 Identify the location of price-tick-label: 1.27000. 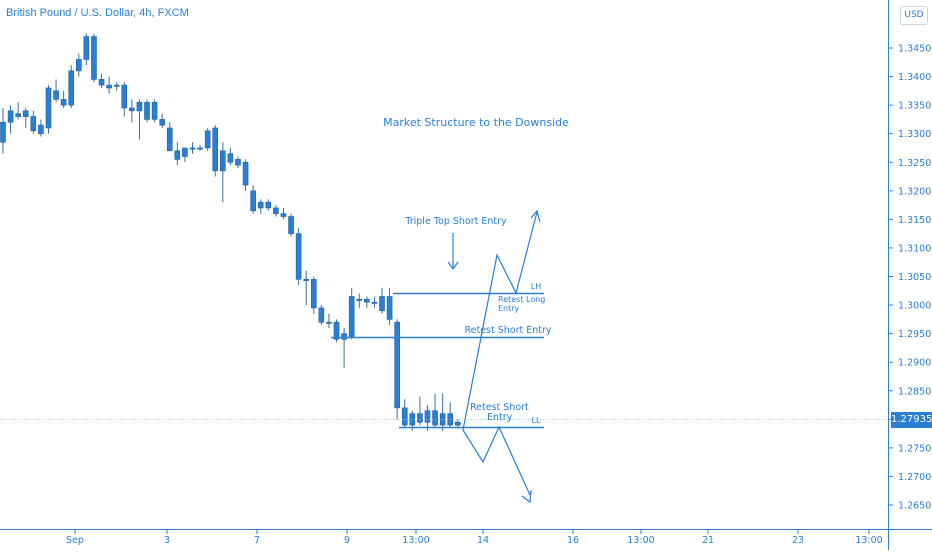
(915, 477).